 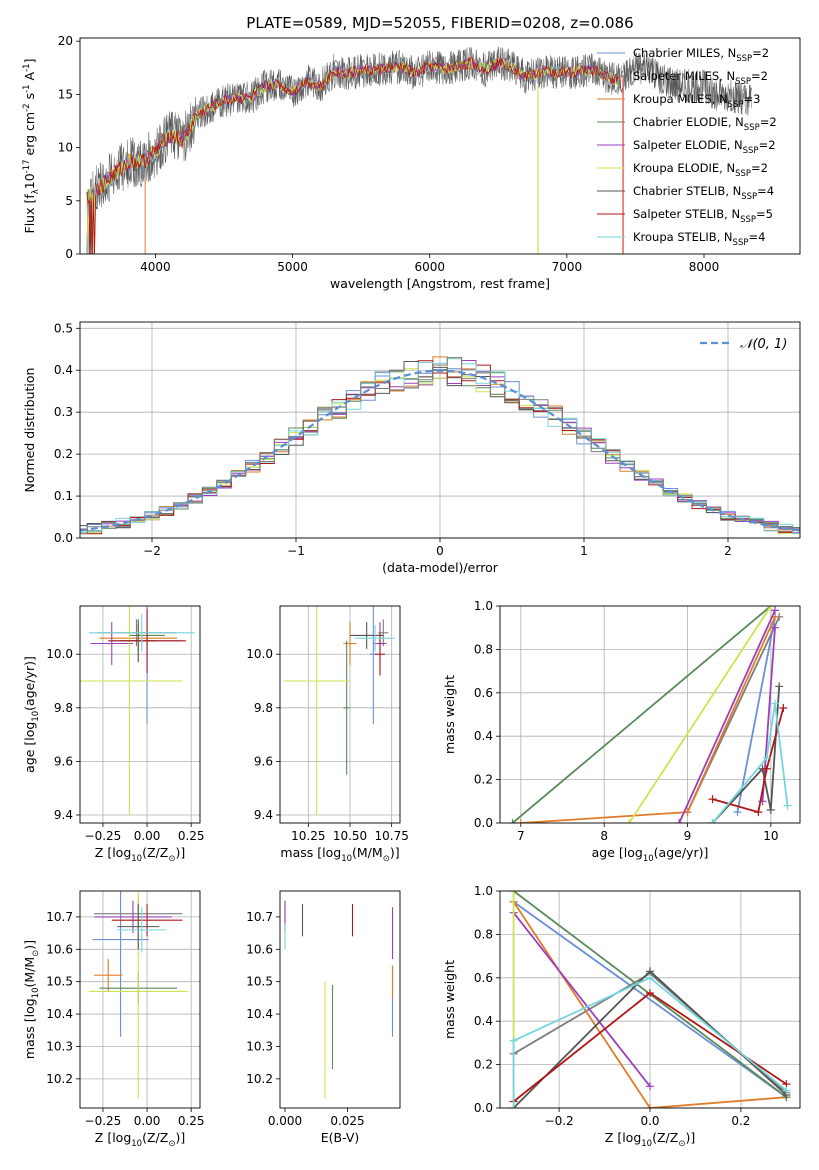 What do you see at coordinates (31, 714) in the screenshot?
I see `y-axis-label: age [log10​(age/yr)]` at bounding box center [31, 714].